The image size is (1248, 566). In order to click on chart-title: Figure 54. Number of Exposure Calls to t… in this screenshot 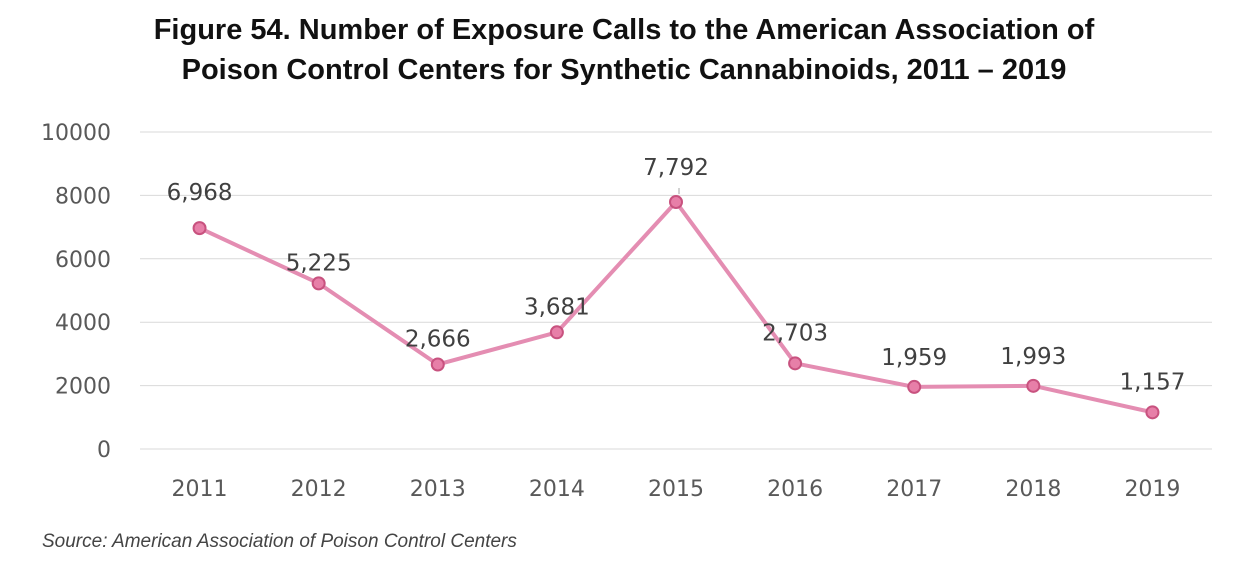, I will do `click(624, 50)`.